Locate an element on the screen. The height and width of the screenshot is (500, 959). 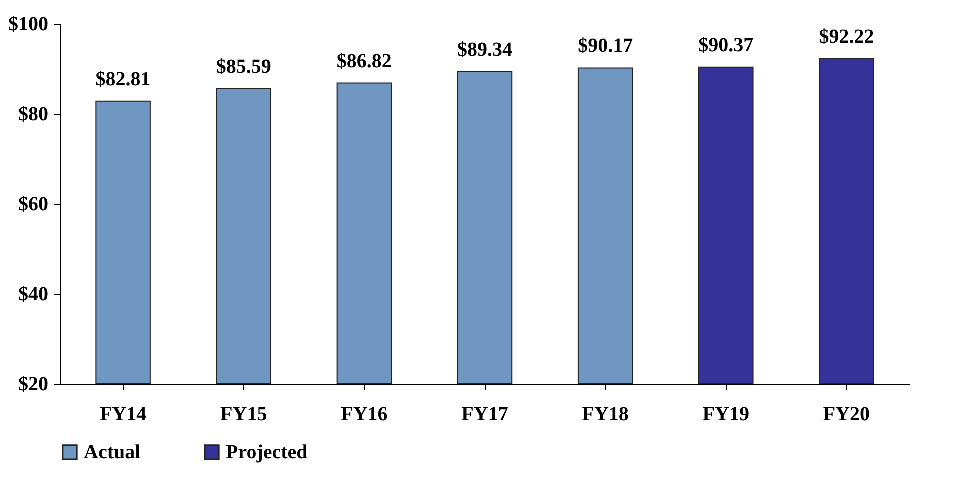
y-tick-label: $80 is located at coordinates (33, 115).